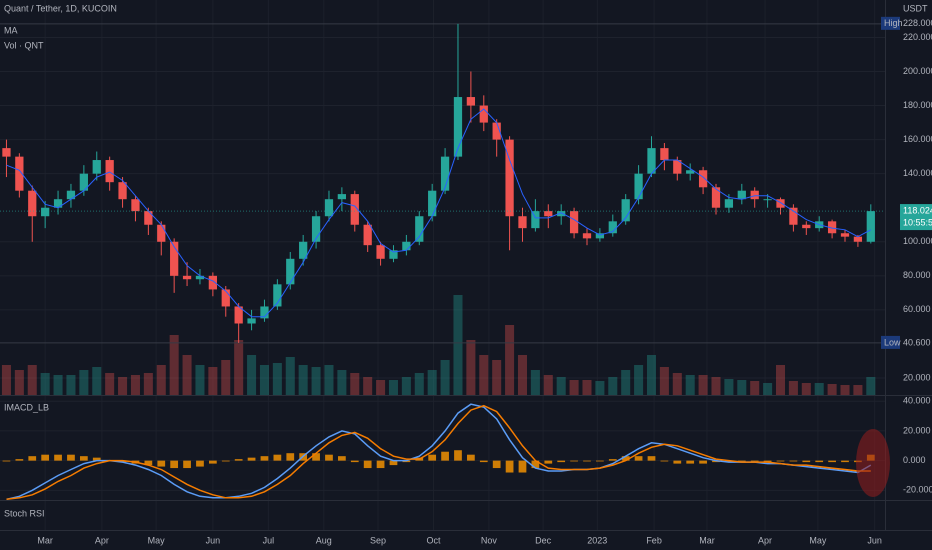 The height and width of the screenshot is (550, 932). I want to click on x-tick-label: Mar, so click(707, 540).